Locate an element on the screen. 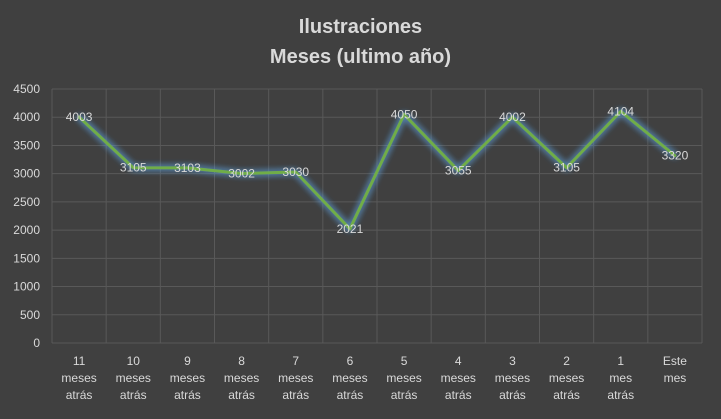 The height and width of the screenshot is (419, 721). x-tick-label: 7 meses atrás is located at coordinates (295, 378).